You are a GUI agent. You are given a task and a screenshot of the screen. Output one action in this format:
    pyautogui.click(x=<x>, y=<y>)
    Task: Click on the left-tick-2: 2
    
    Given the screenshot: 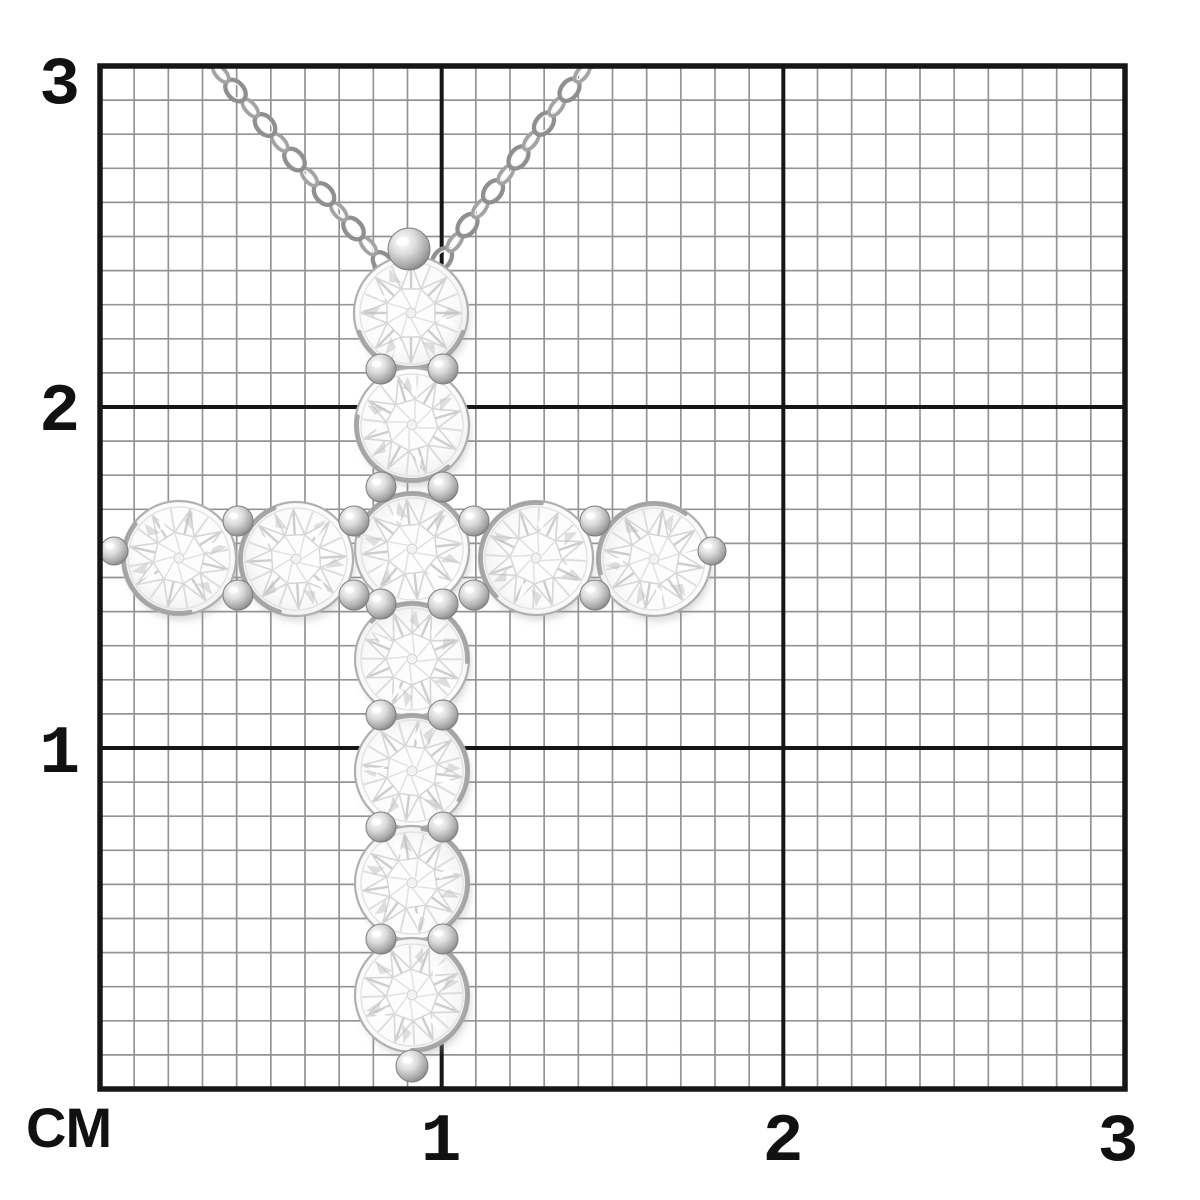 What is the action you would take?
    pyautogui.click(x=59, y=412)
    